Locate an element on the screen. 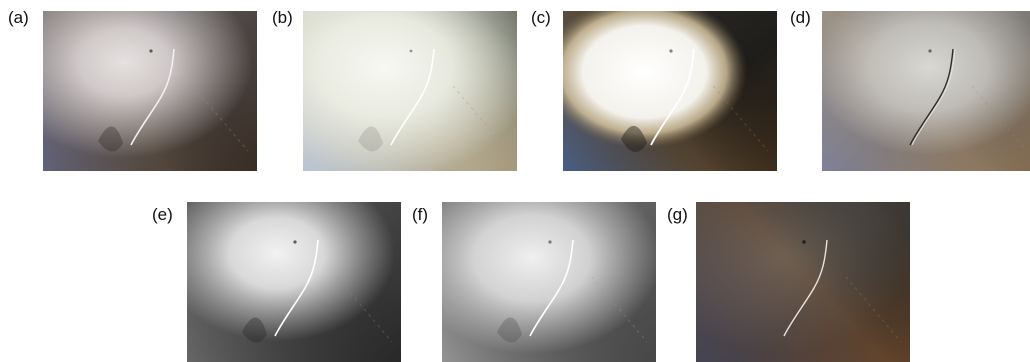 The width and height of the screenshot is (1030, 362). panel-label: (d) is located at coordinates (800, 17).